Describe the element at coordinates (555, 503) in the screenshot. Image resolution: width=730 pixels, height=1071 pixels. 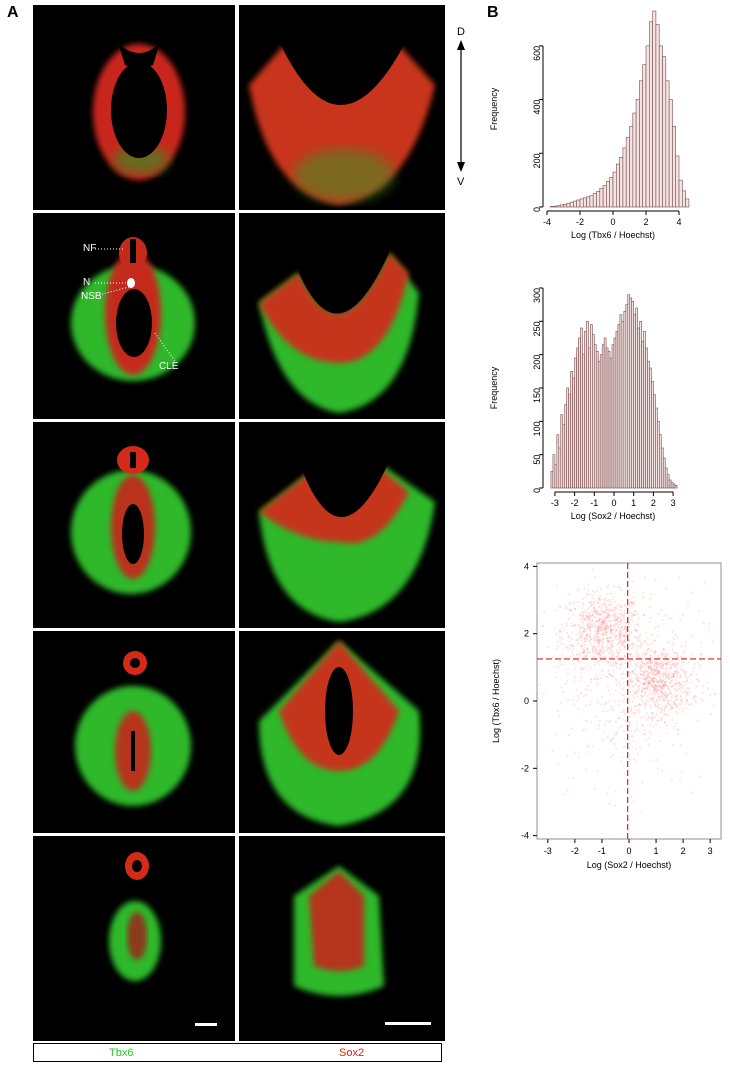
I see `x-tick-label: -3` at that location.